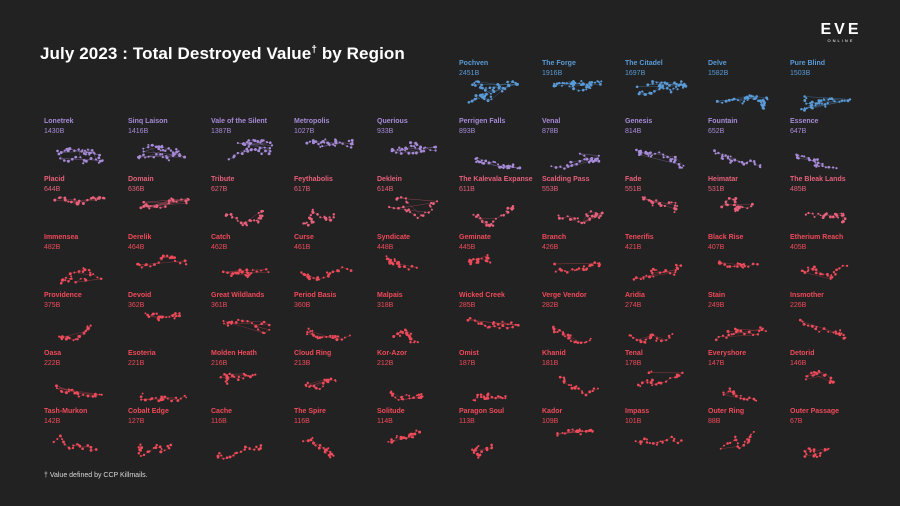 The image size is (900, 506). Describe the element at coordinates (467, 363) in the screenshot. I see `region-value: 187B` at that location.